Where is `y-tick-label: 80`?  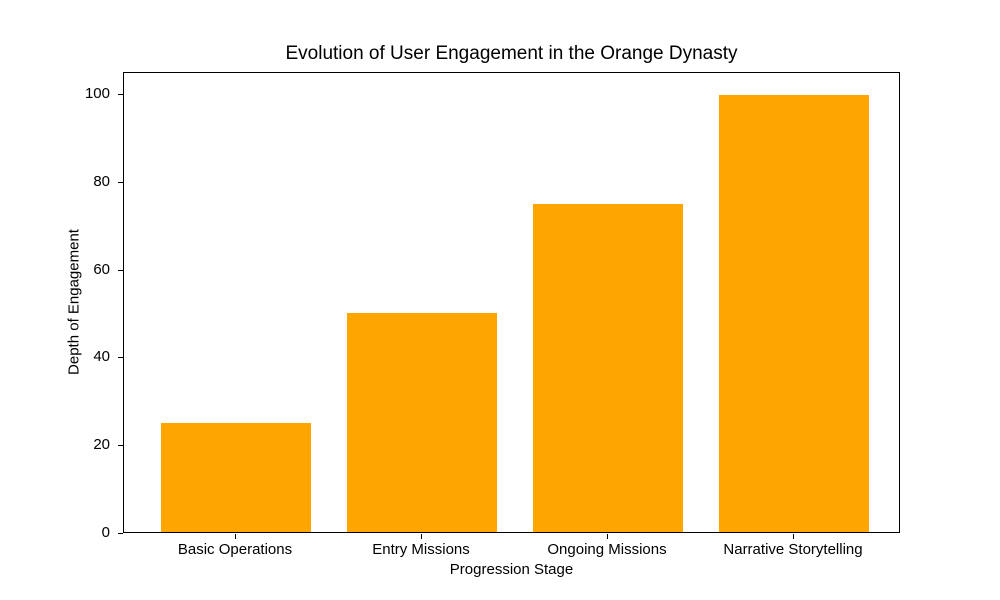
y-tick-label: 80 is located at coordinates (101, 181).